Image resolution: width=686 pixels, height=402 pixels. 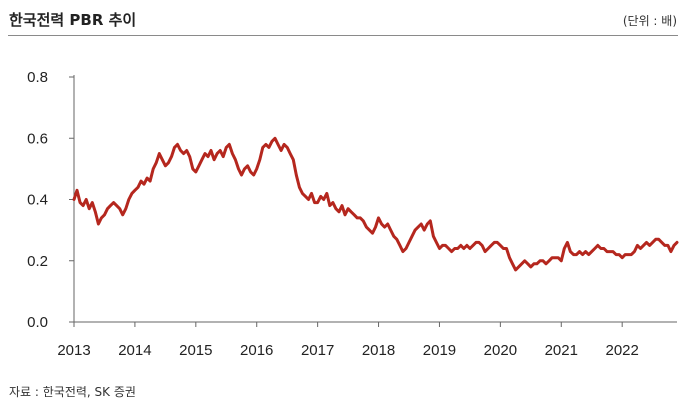 What do you see at coordinates (343, 35) in the screenshot?
I see `header-divider` at bounding box center [343, 35].